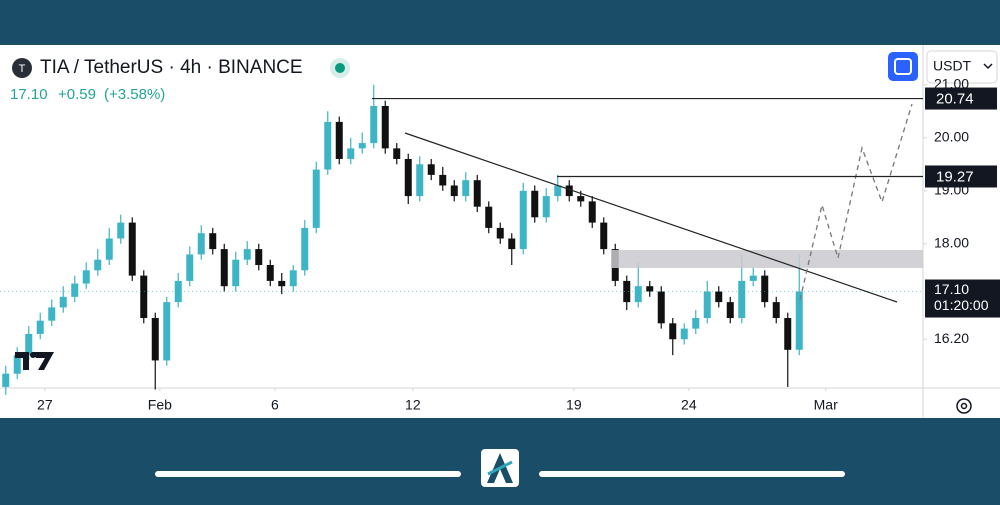 This screenshot has width=1000, height=505. I want to click on dropdown-arrow, so click(988, 66).